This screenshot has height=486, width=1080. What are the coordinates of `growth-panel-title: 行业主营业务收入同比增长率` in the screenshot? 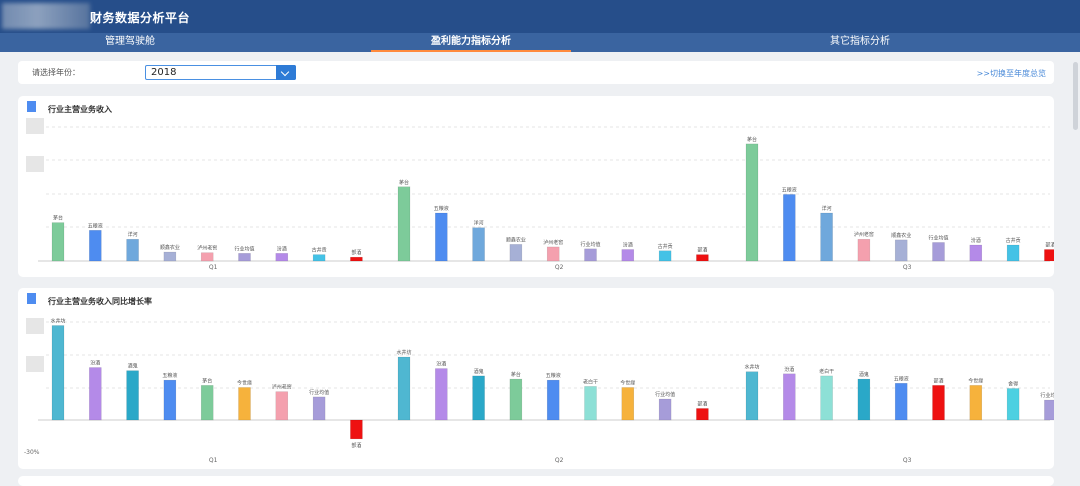 It's located at (100, 301).